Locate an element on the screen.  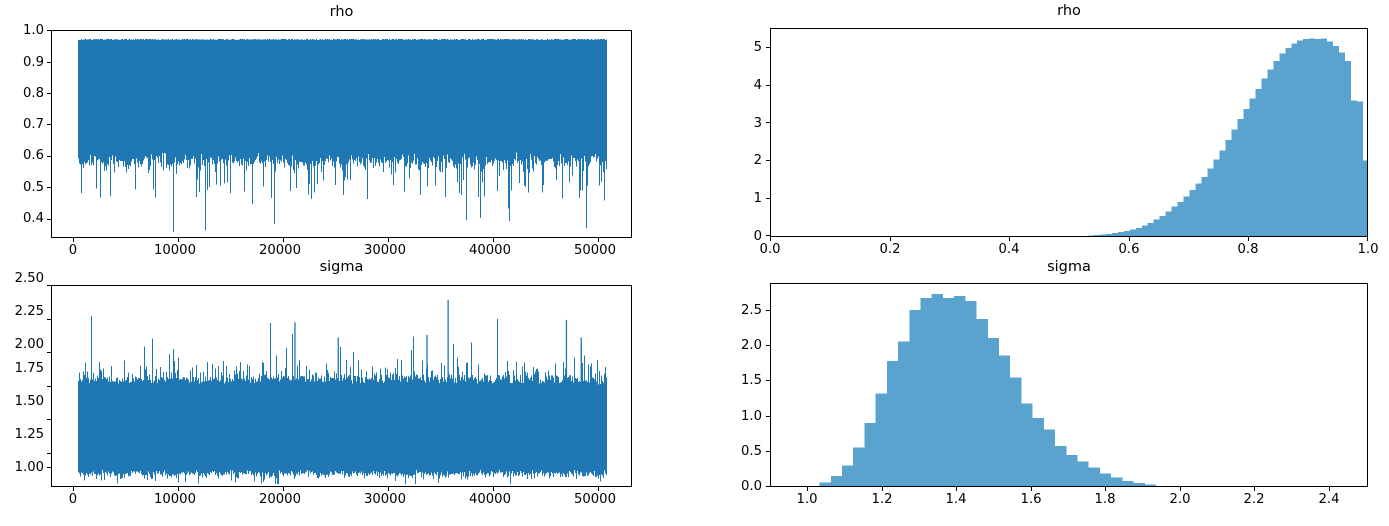
panel-title-sigma-hist: sigma is located at coordinates (1069, 267).